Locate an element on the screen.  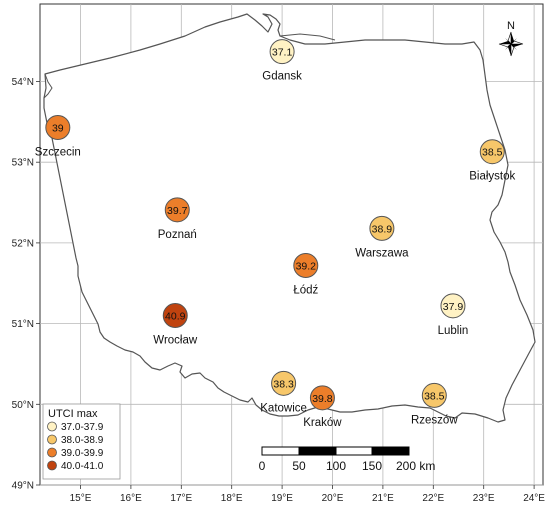
lat-tick-label: 49°N is located at coordinates (23, 486).